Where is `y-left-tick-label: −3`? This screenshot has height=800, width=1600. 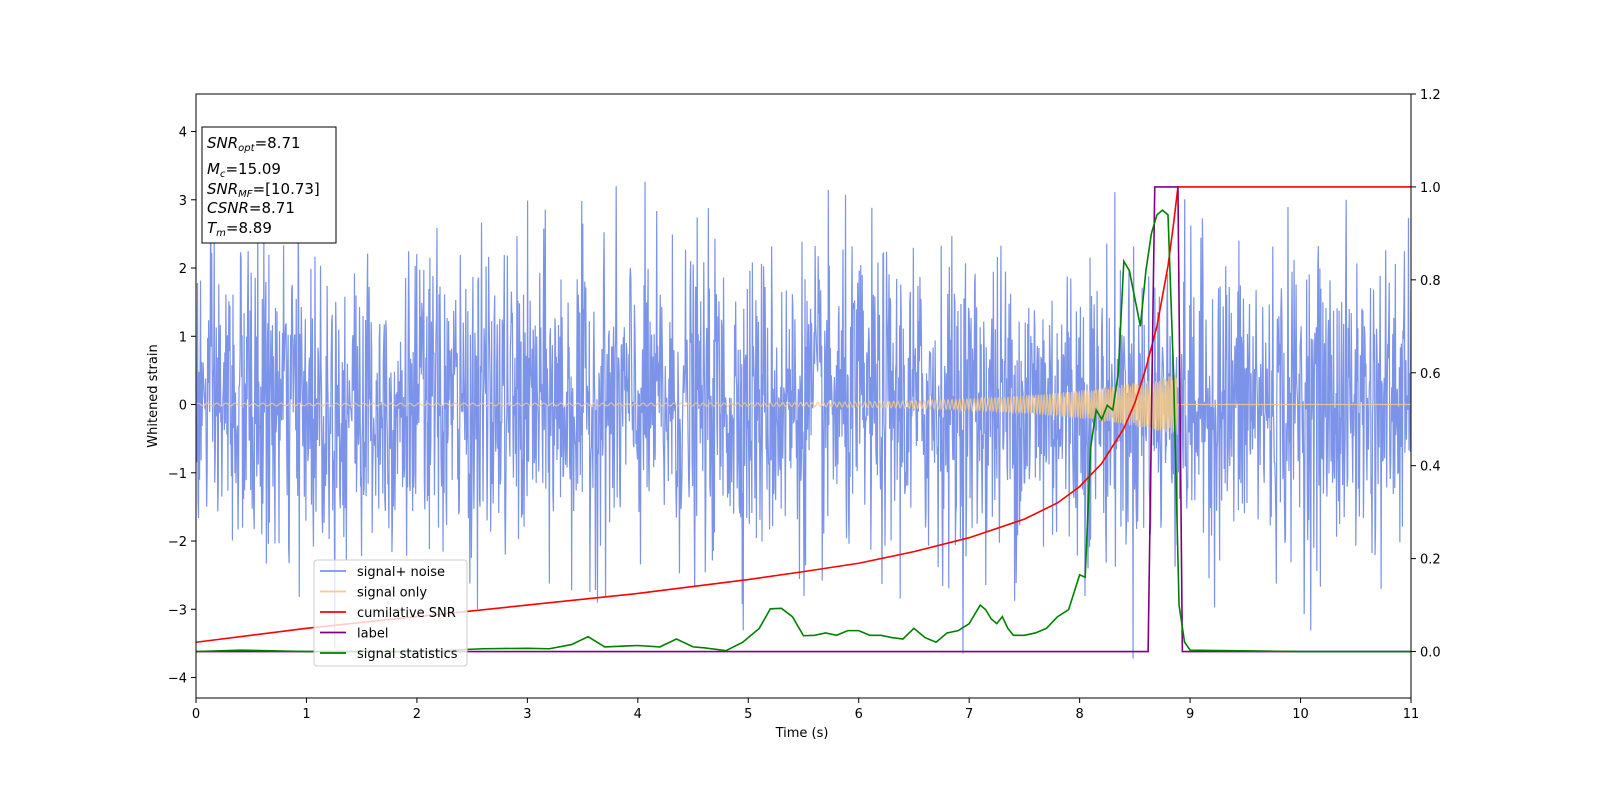
y-left-tick-label: −3 is located at coordinates (177, 610).